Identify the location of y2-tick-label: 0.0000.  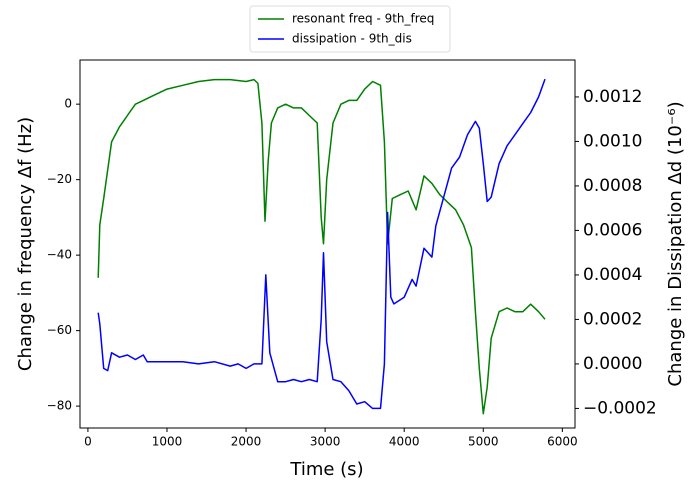
(612, 364).